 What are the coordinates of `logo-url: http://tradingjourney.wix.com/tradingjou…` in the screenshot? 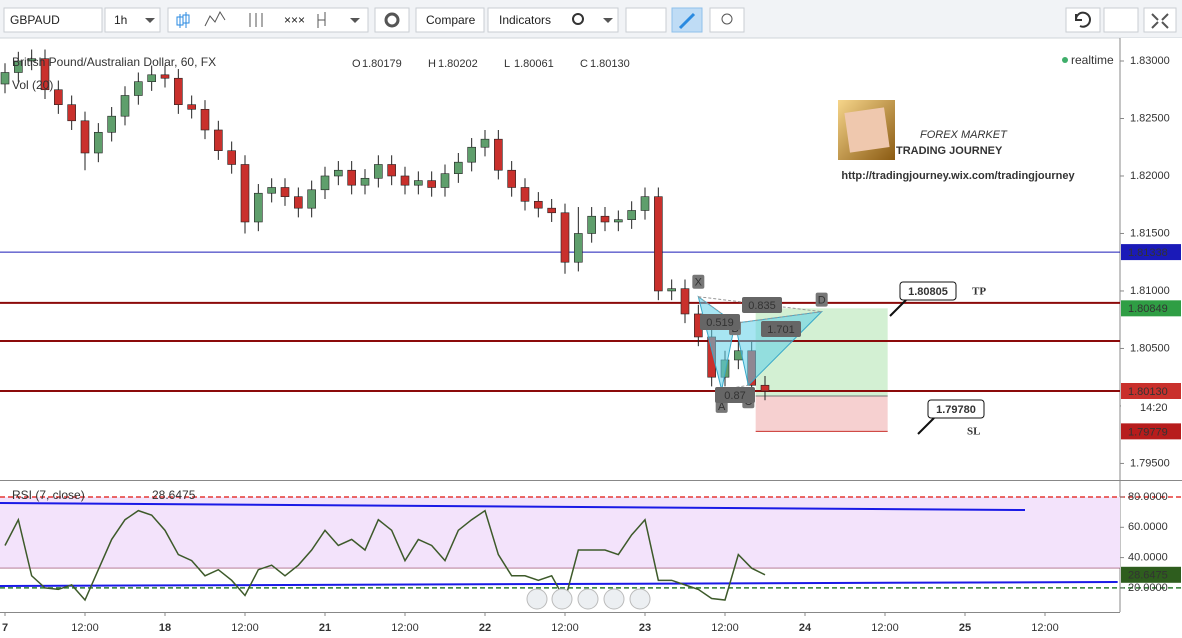 It's located at (958, 176).